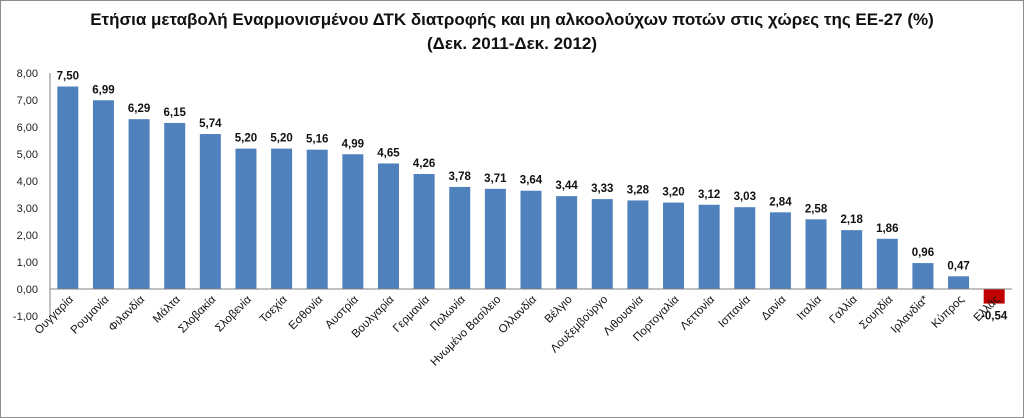  What do you see at coordinates (923, 253) in the screenshot?
I see `data-label: 0,96` at bounding box center [923, 253].